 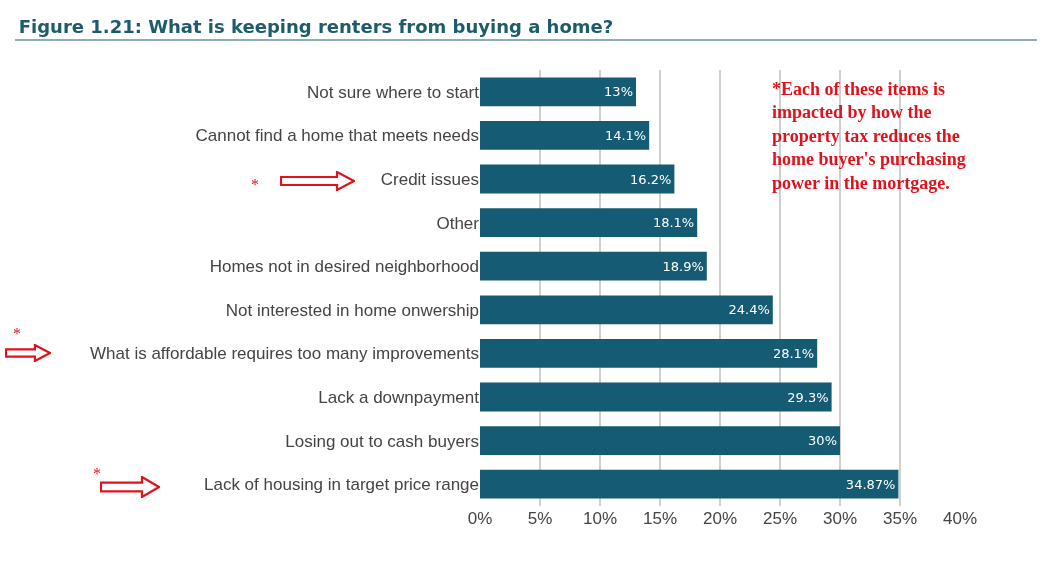 I want to click on y-tick-label: Homes not in desired neighborhood, so click(x=344, y=267).